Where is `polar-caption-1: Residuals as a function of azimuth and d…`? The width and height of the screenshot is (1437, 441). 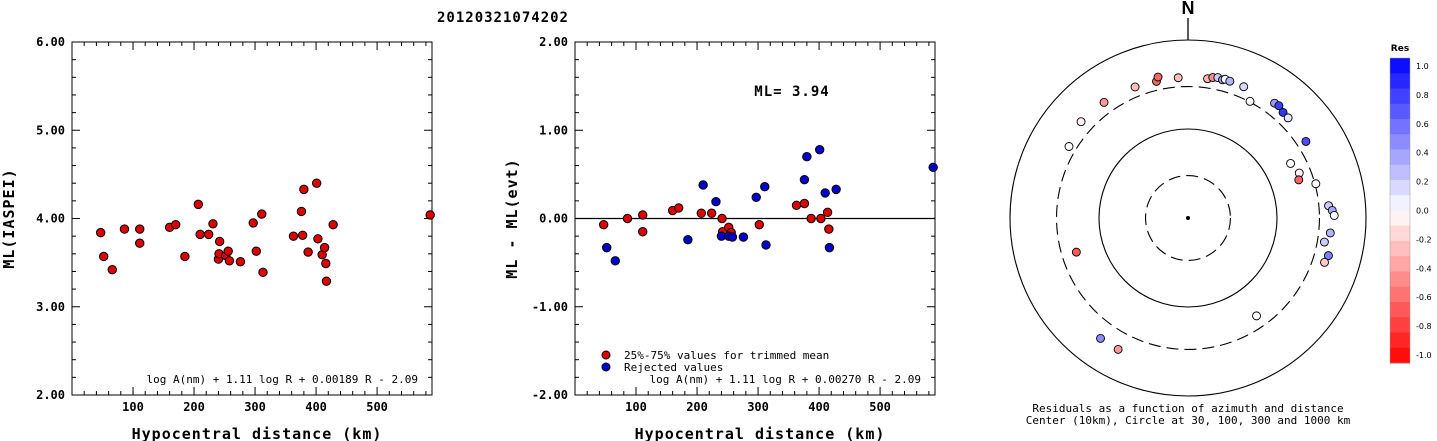
polar-caption-1: Residuals as a function of azimuth and d… is located at coordinates (1187, 408).